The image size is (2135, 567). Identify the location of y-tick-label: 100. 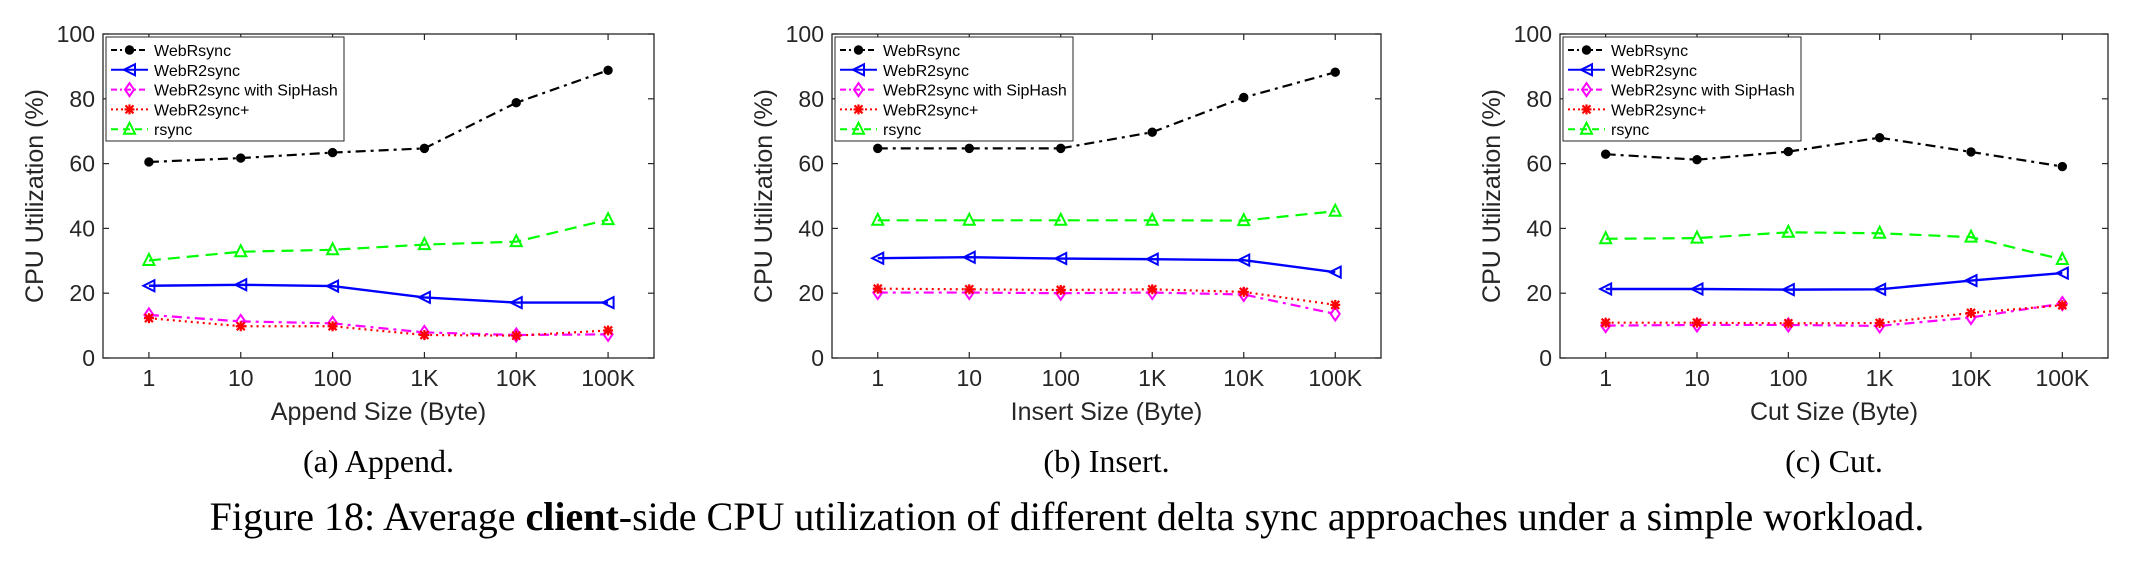
(1533, 34).